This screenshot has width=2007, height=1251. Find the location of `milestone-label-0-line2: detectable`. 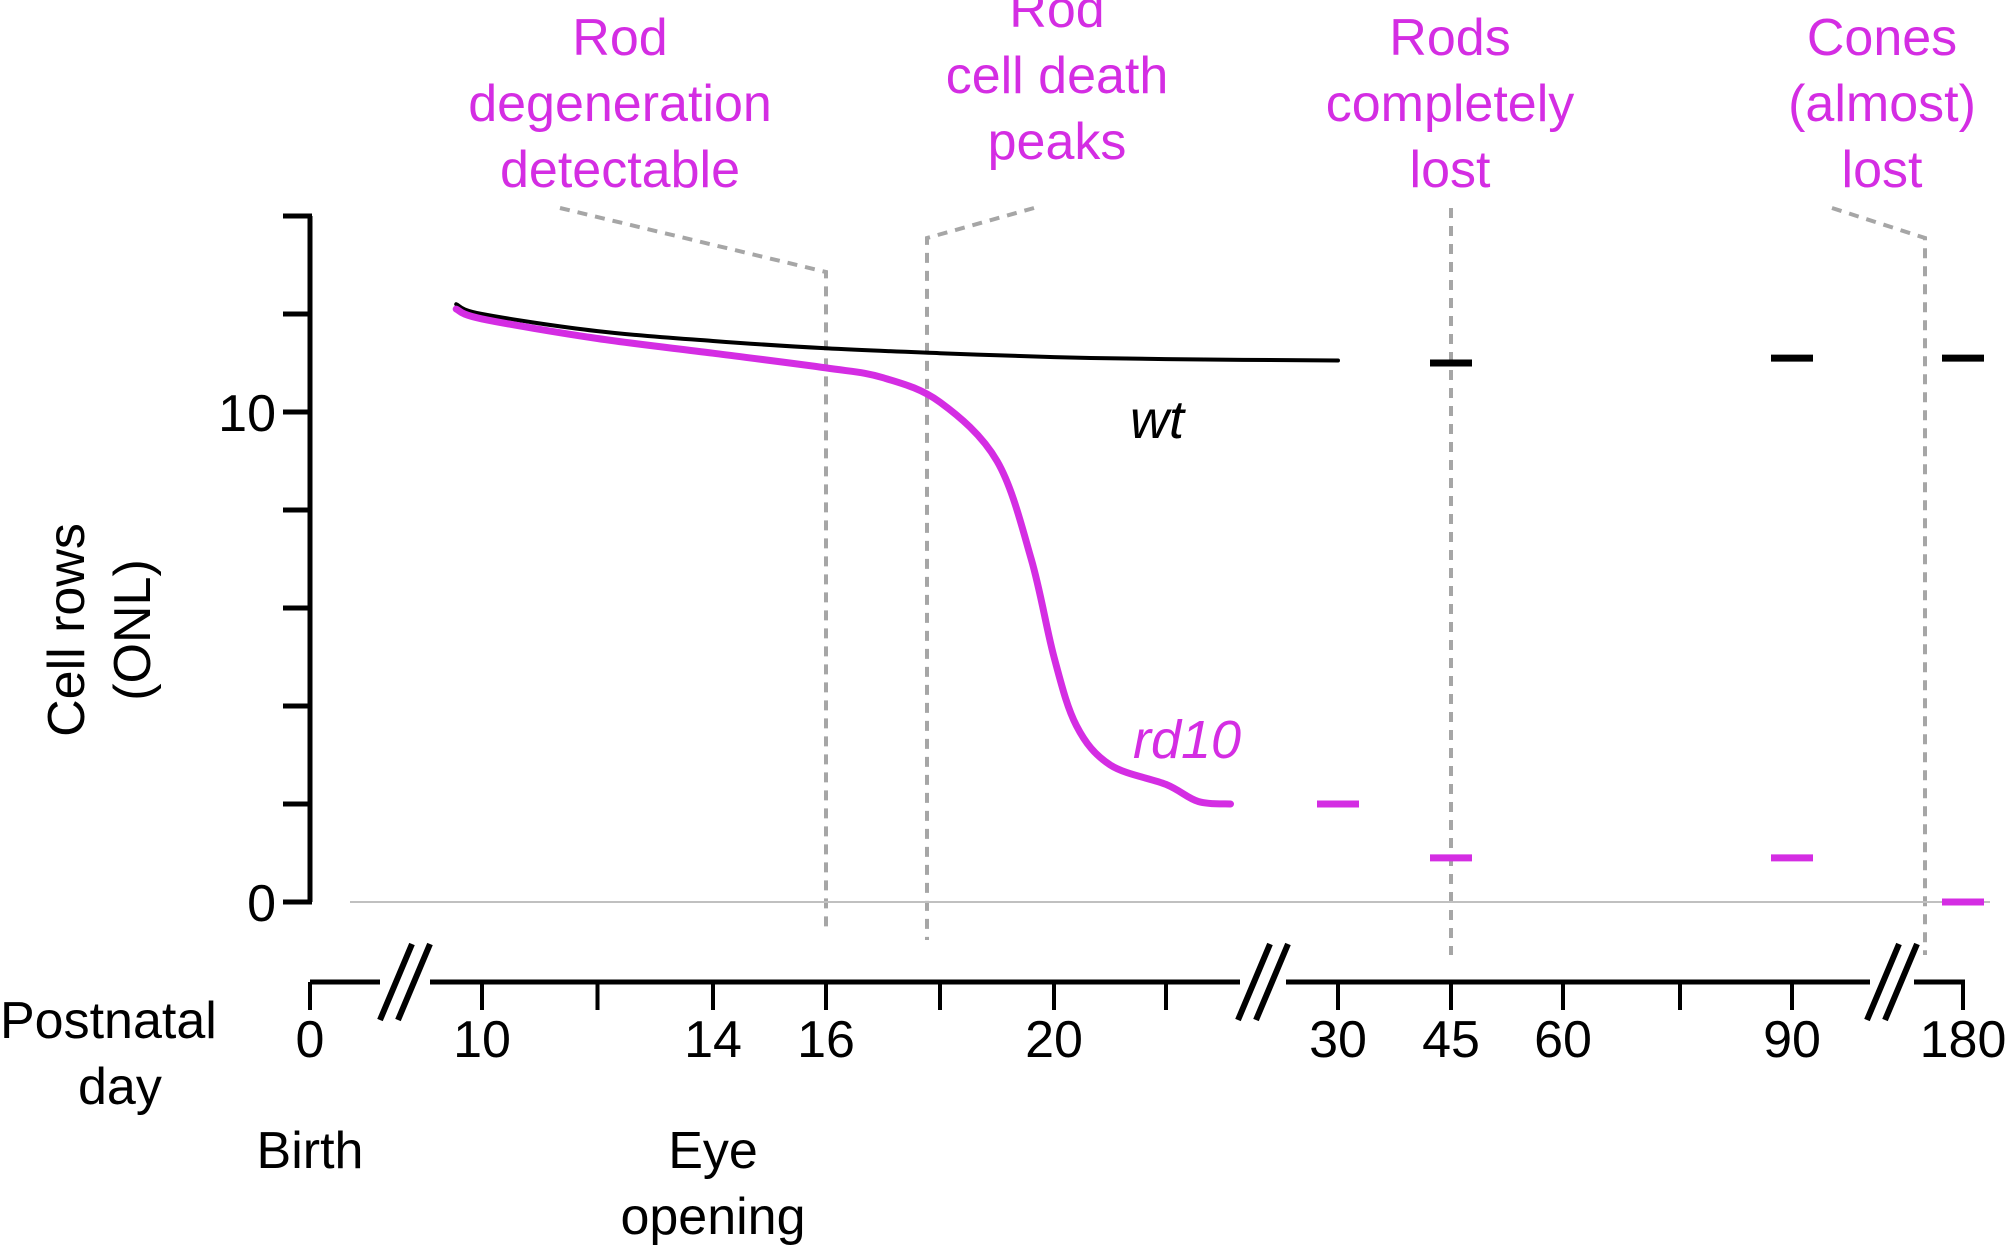

milestone-label-0-line2: detectable is located at coordinates (620, 170).